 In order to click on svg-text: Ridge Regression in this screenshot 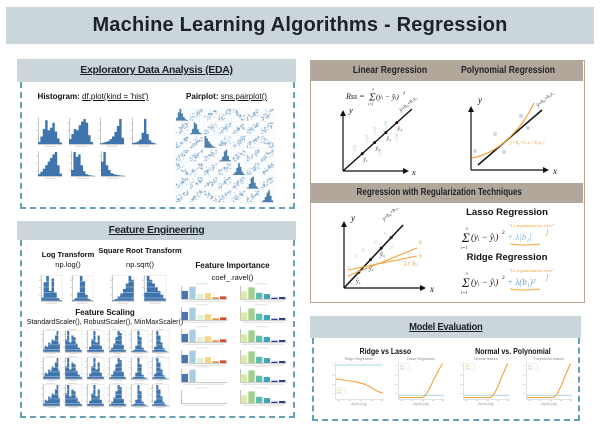, I will do `click(359, 359)`.